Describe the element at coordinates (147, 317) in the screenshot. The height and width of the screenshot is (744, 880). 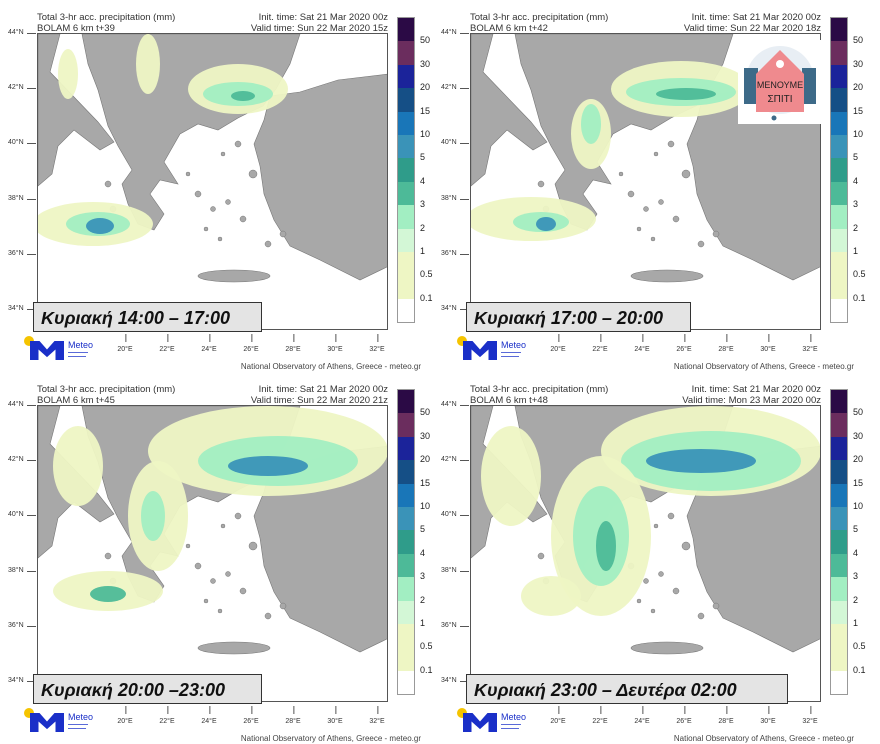
I see `time-caption: Κυριακή 14:00 – 17:00` at that location.